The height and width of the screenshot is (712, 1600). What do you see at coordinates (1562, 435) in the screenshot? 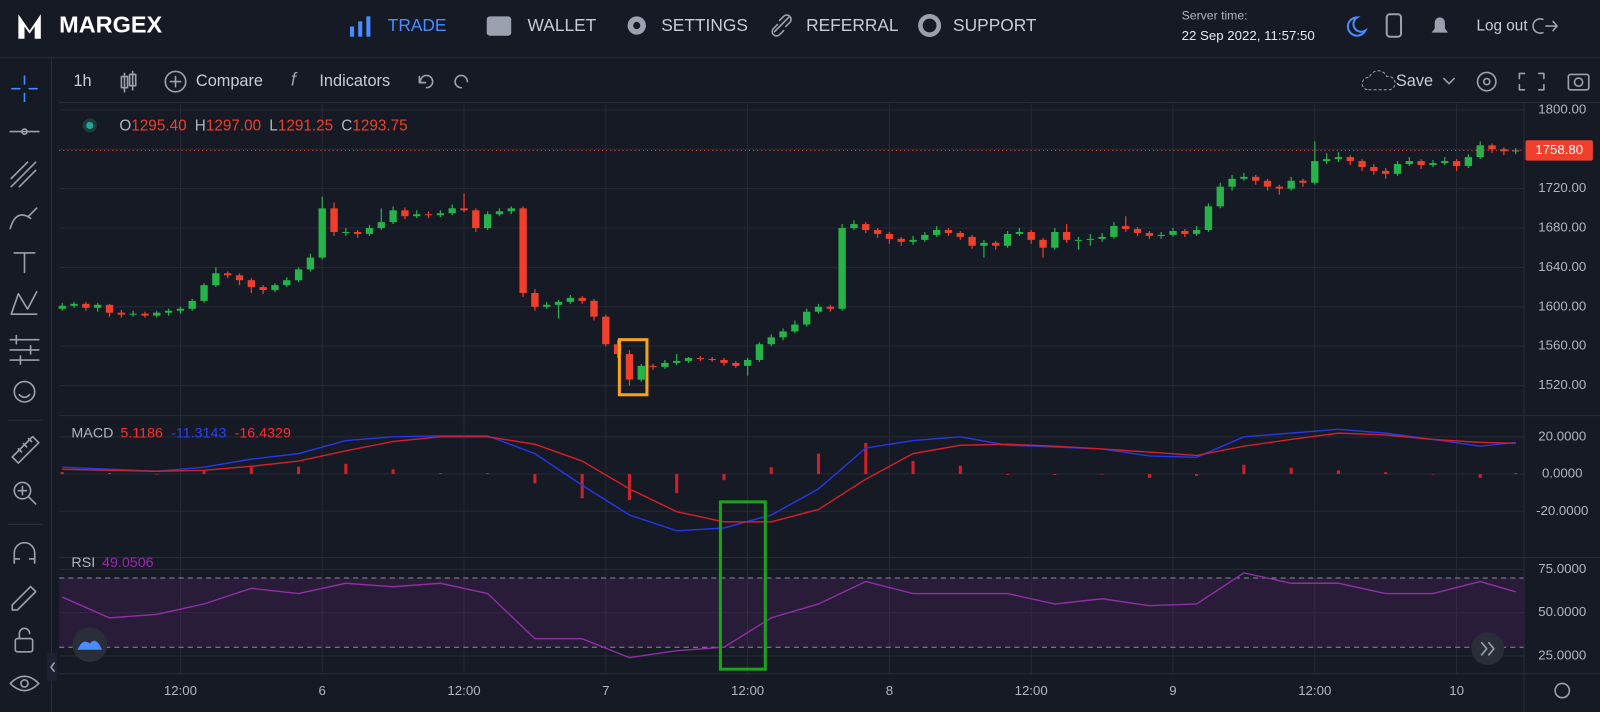
I see `y-tick-label: 20.0000` at bounding box center [1562, 435].